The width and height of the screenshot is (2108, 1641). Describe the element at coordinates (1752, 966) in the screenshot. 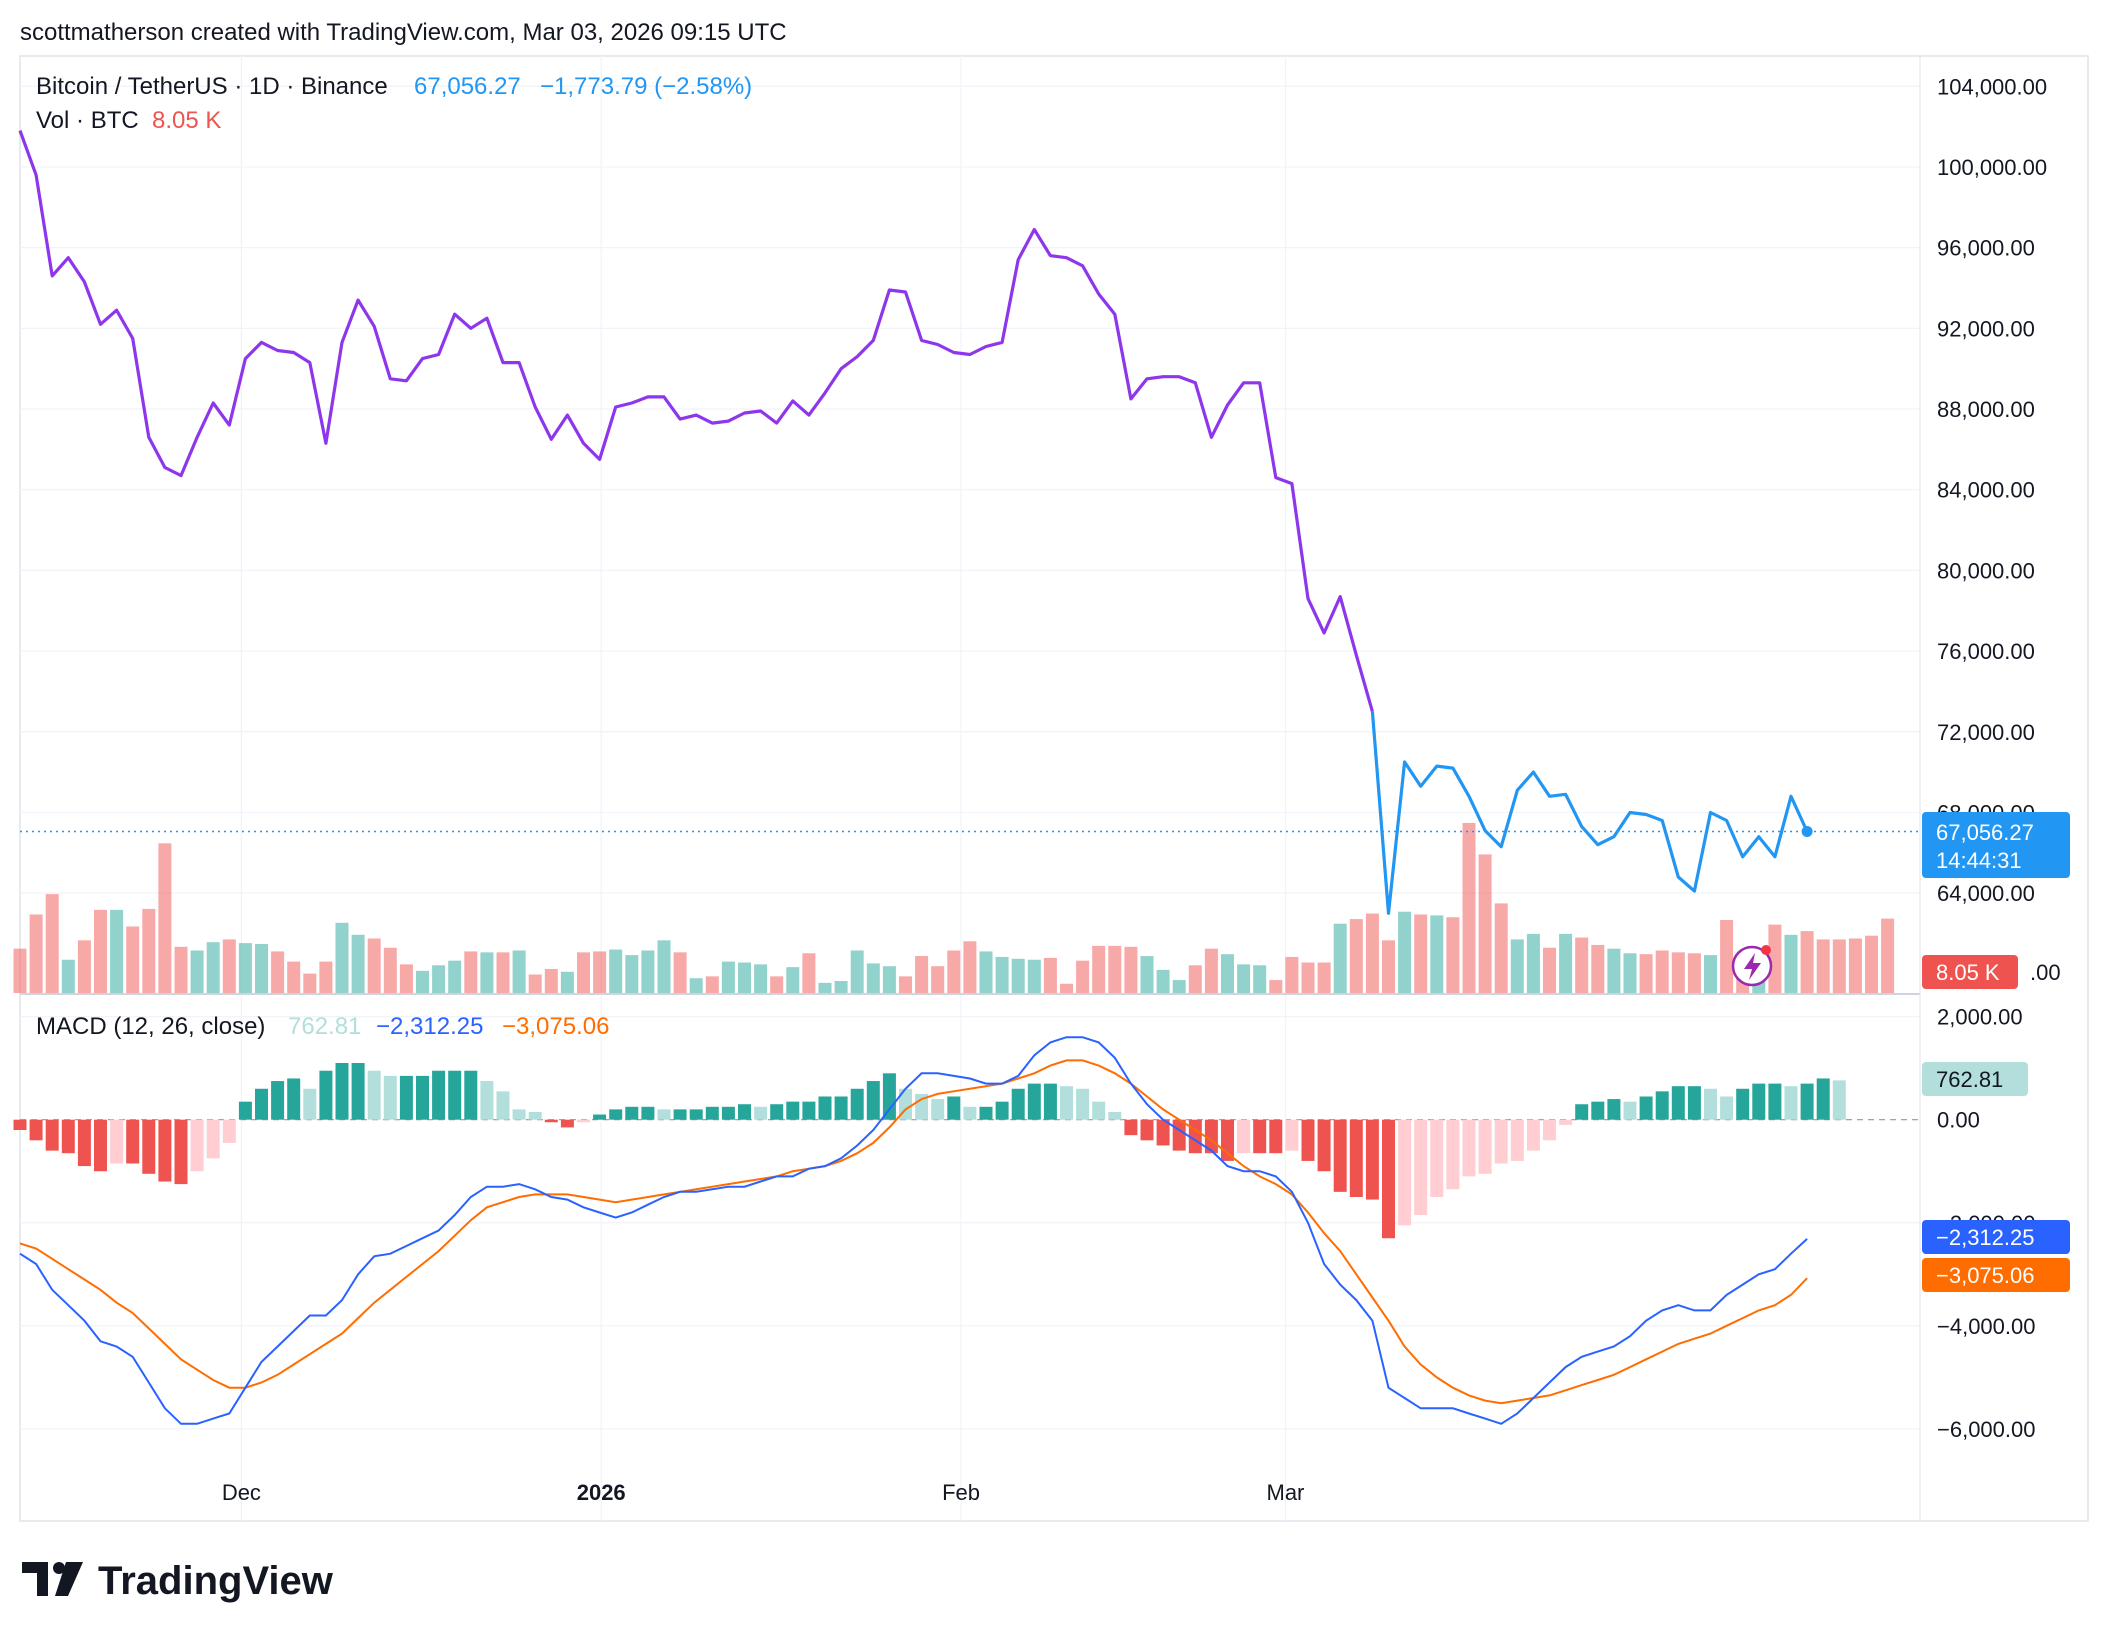

I see `lightning-icon` at that location.